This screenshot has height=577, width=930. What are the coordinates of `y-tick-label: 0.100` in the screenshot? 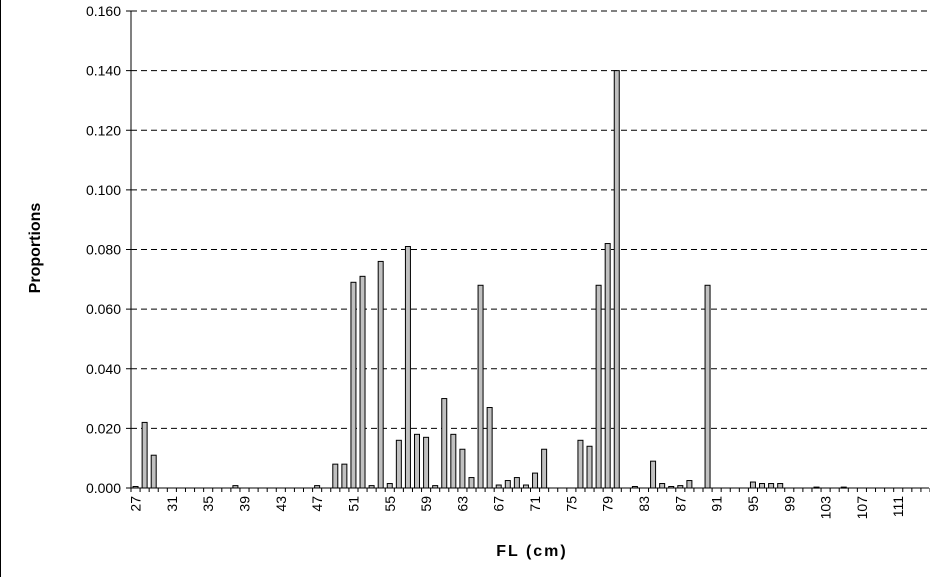 It's located at (103, 190).